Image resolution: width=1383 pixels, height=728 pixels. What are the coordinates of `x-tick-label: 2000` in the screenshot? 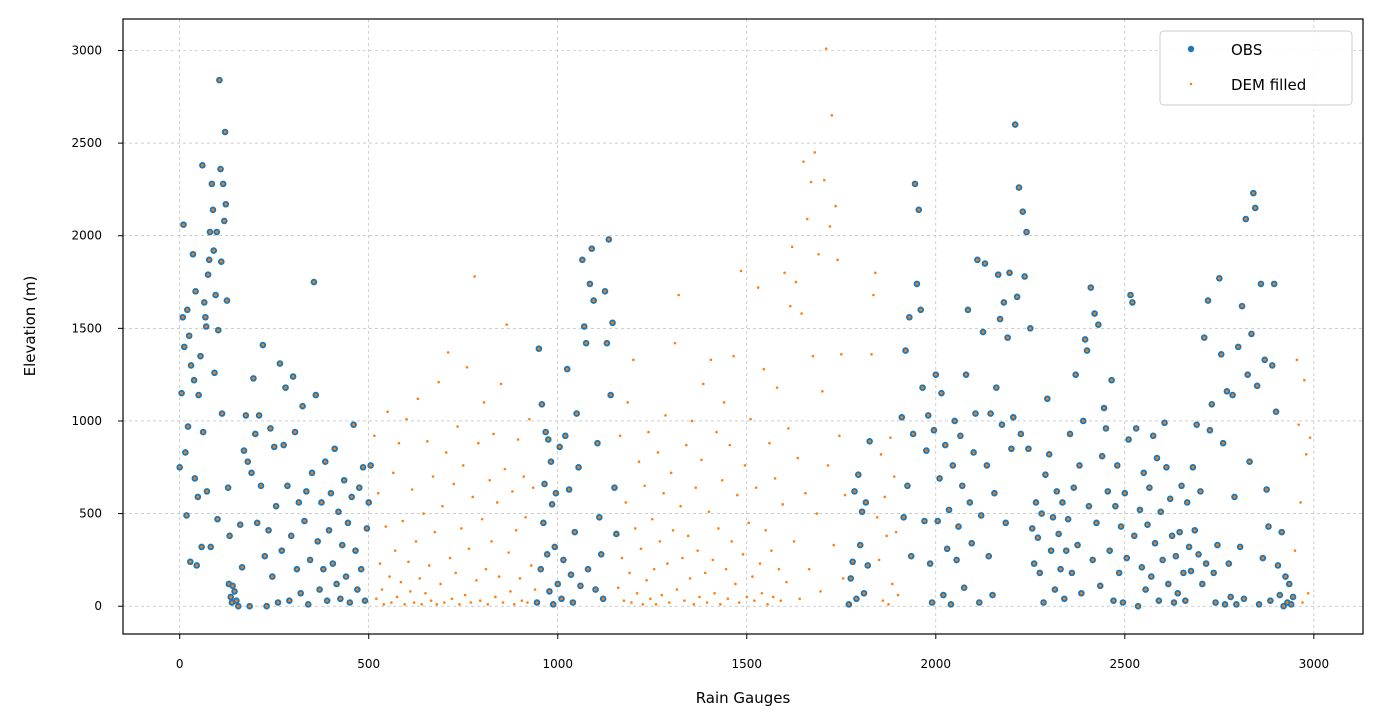 It's located at (936, 664).